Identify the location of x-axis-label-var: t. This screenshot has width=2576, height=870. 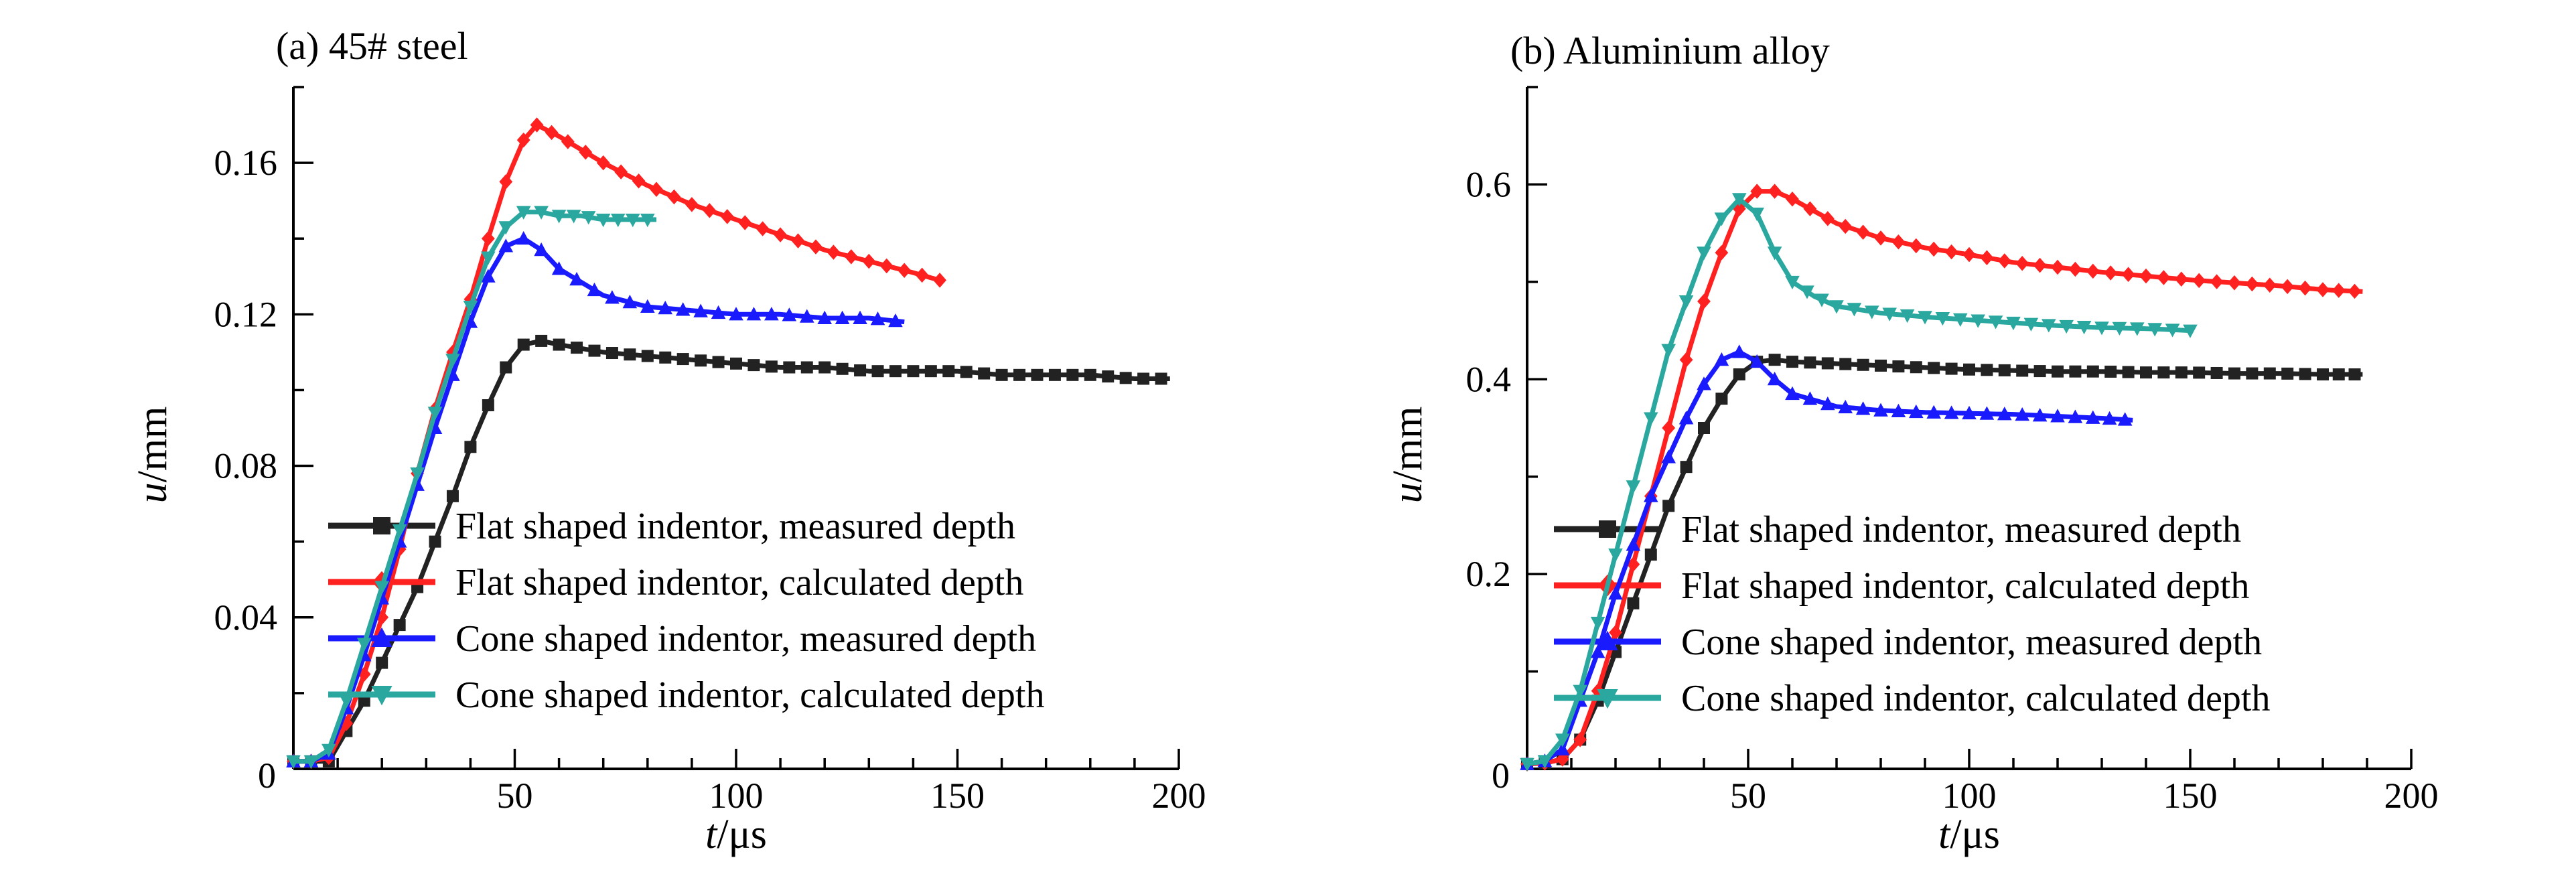
(711, 834).